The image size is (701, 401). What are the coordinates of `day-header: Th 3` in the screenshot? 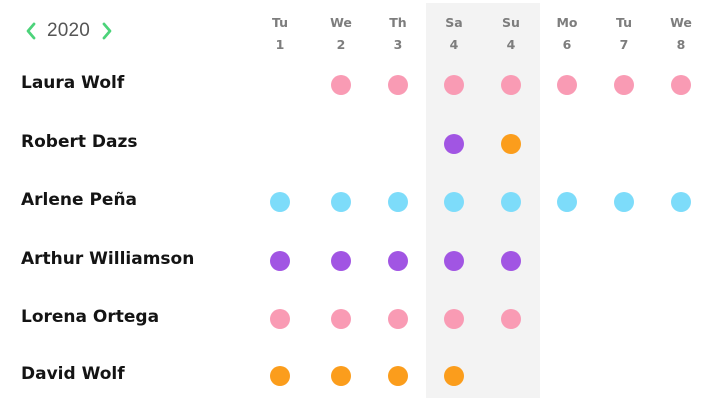 It's located at (398, 34).